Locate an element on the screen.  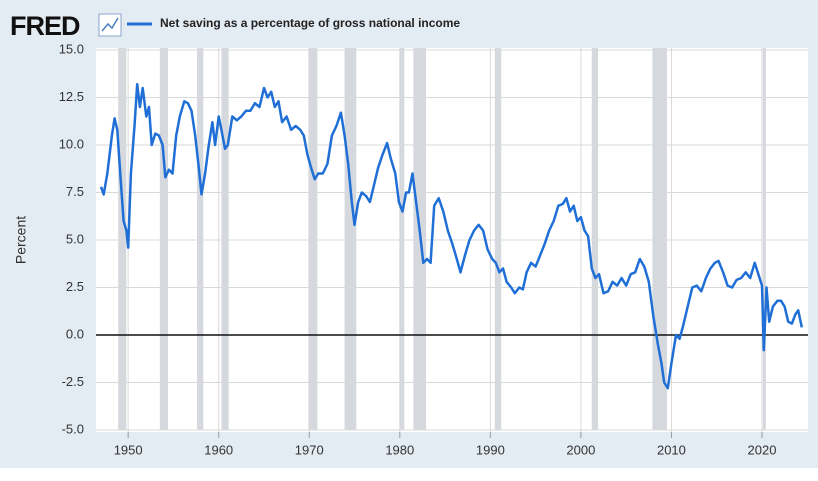
y-tick-label: 5.0 is located at coordinates (75, 238).